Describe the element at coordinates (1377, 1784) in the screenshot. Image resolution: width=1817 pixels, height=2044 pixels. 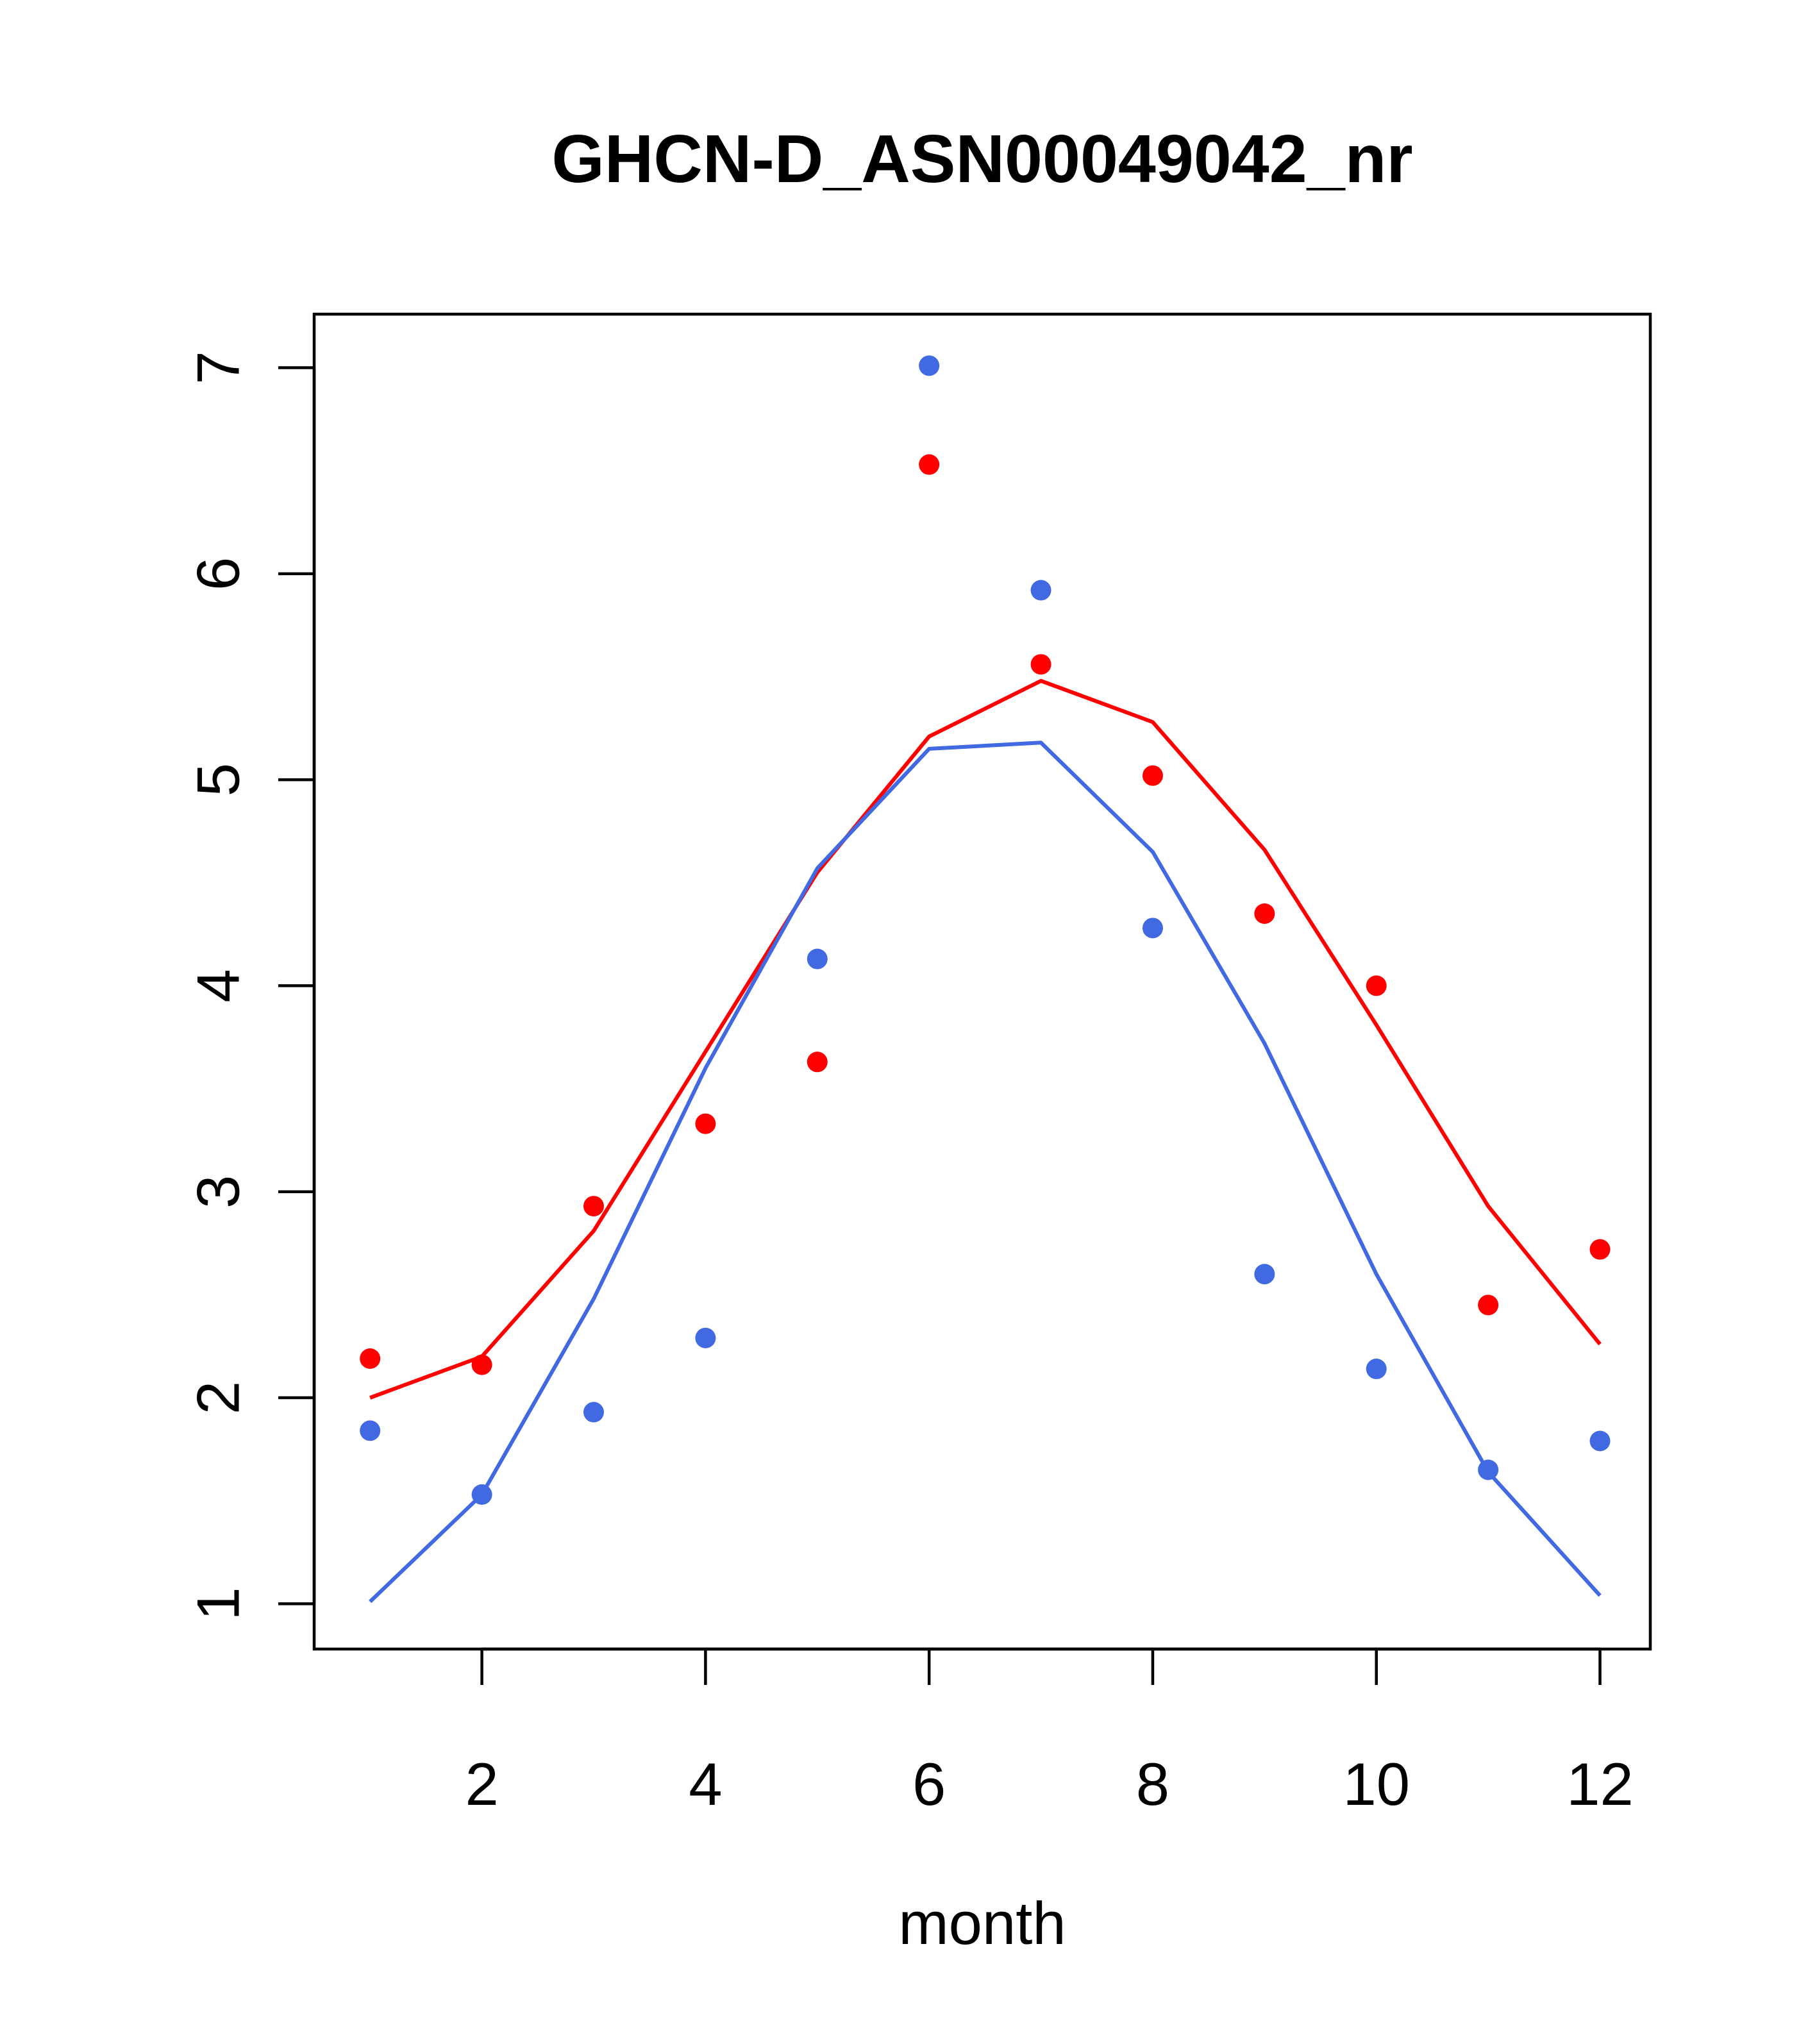
I see `x-tick-label: 10` at that location.